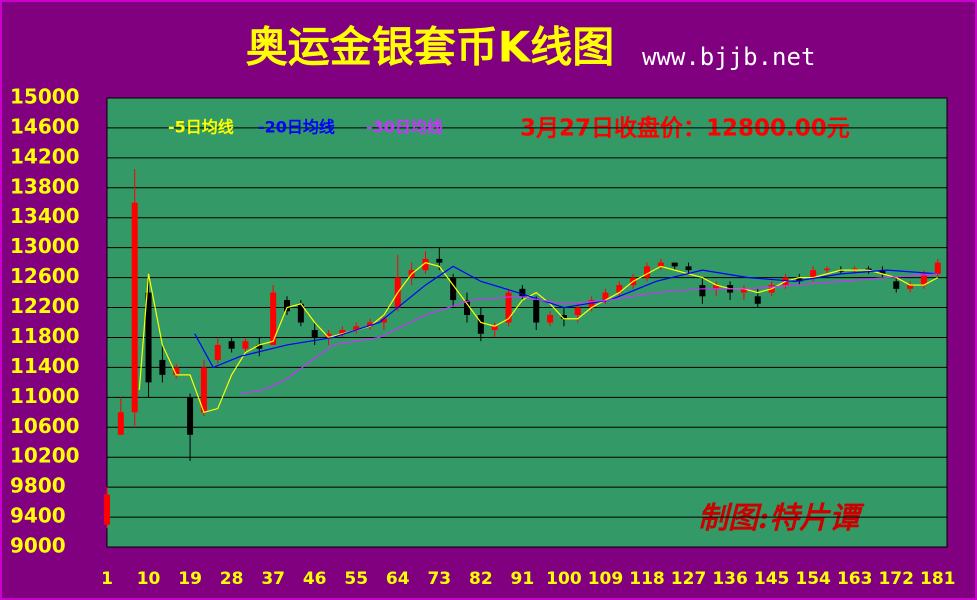 Image resolution: width=977 pixels, height=600 pixels. What do you see at coordinates (781, 518) in the screenshot?
I see `watermark: 制图:特片谭` at bounding box center [781, 518].